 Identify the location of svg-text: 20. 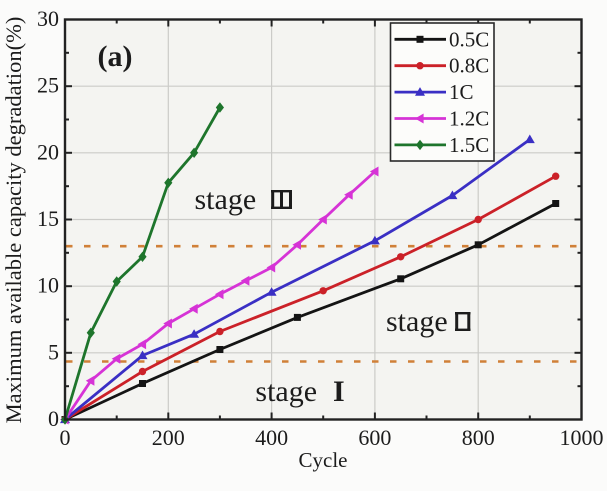
(48, 151).